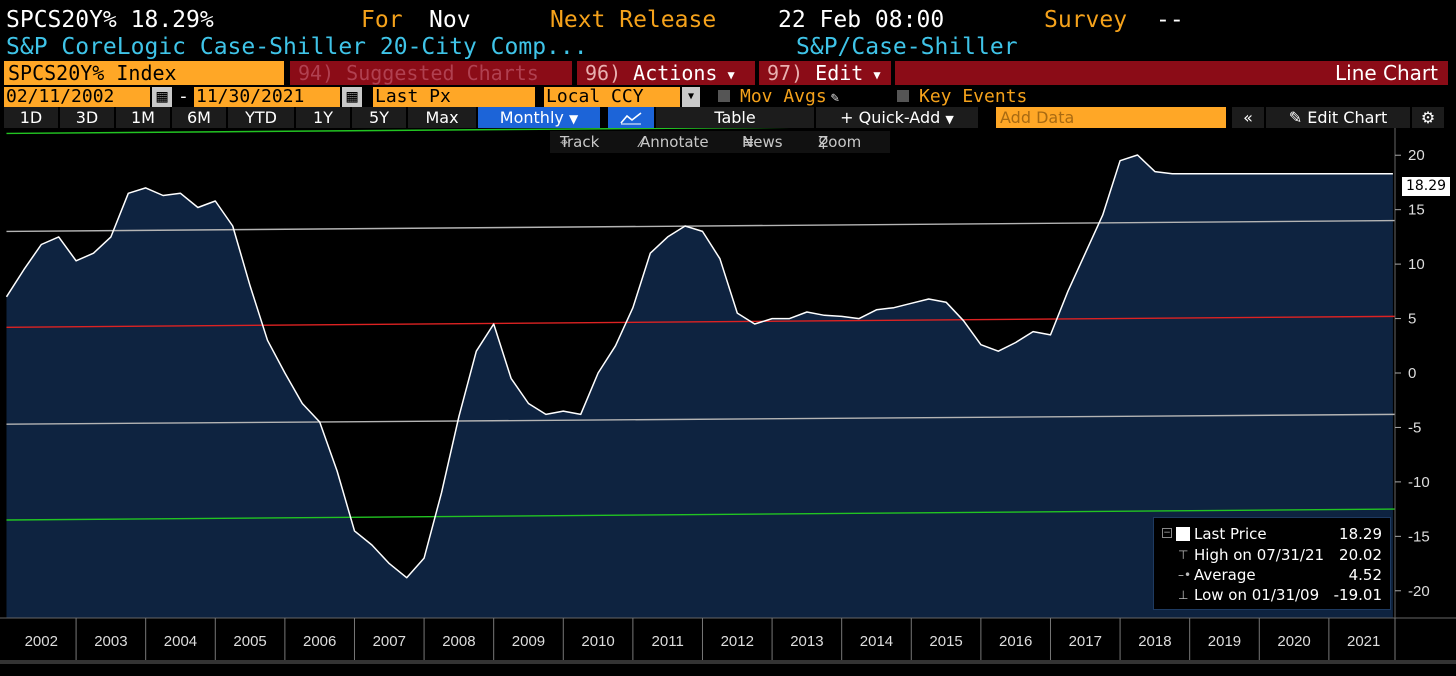 The image size is (1456, 676). I want to click on start-calendar-icon: ▦, so click(162, 97).